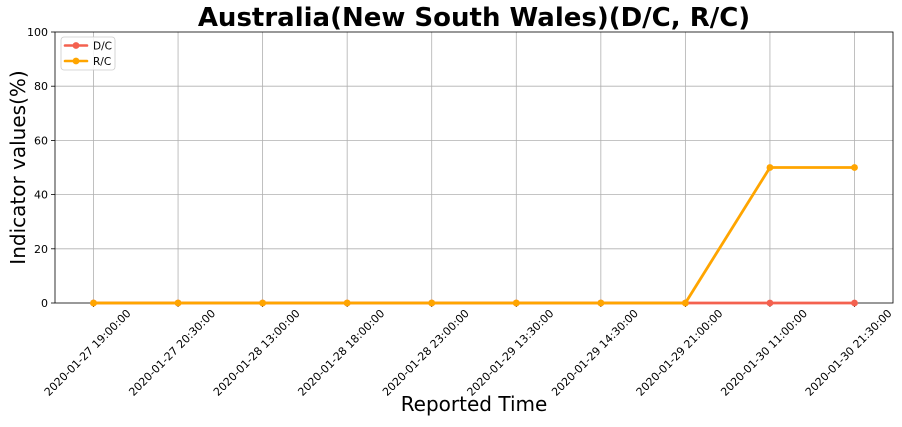 This screenshot has height=427, width=902. What do you see at coordinates (76, 45) in the screenshot?
I see `legend-marker-dc` at bounding box center [76, 45].